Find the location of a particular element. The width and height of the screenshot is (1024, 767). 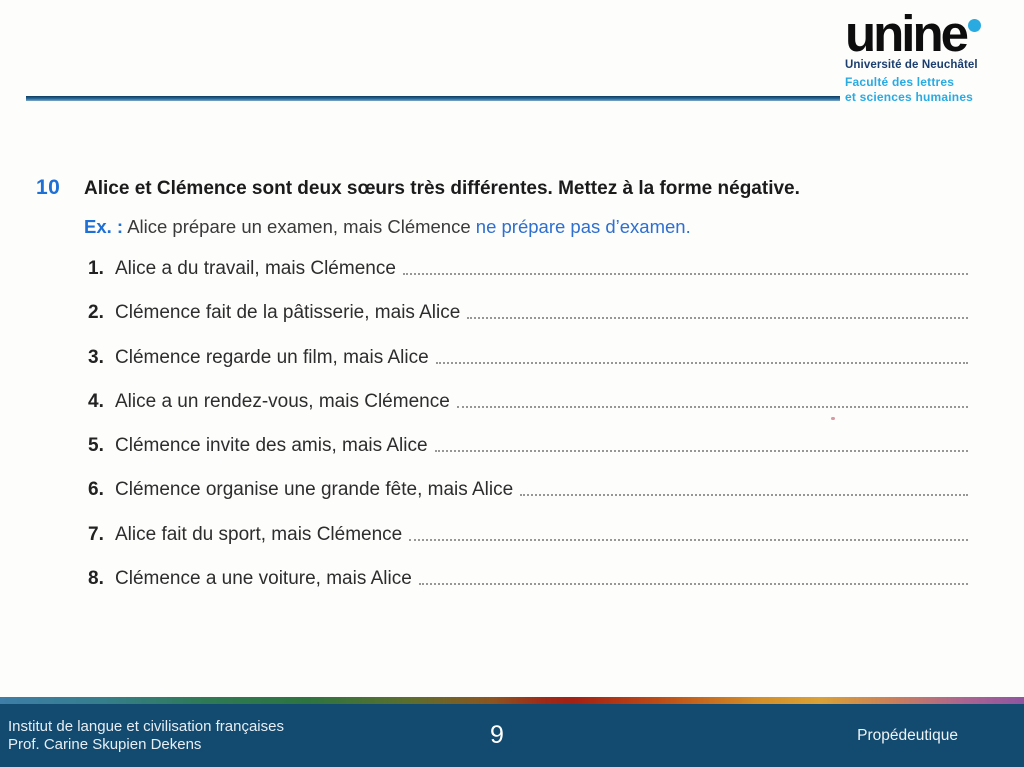

footer-course-name: Propédeutique is located at coordinates (907, 735).